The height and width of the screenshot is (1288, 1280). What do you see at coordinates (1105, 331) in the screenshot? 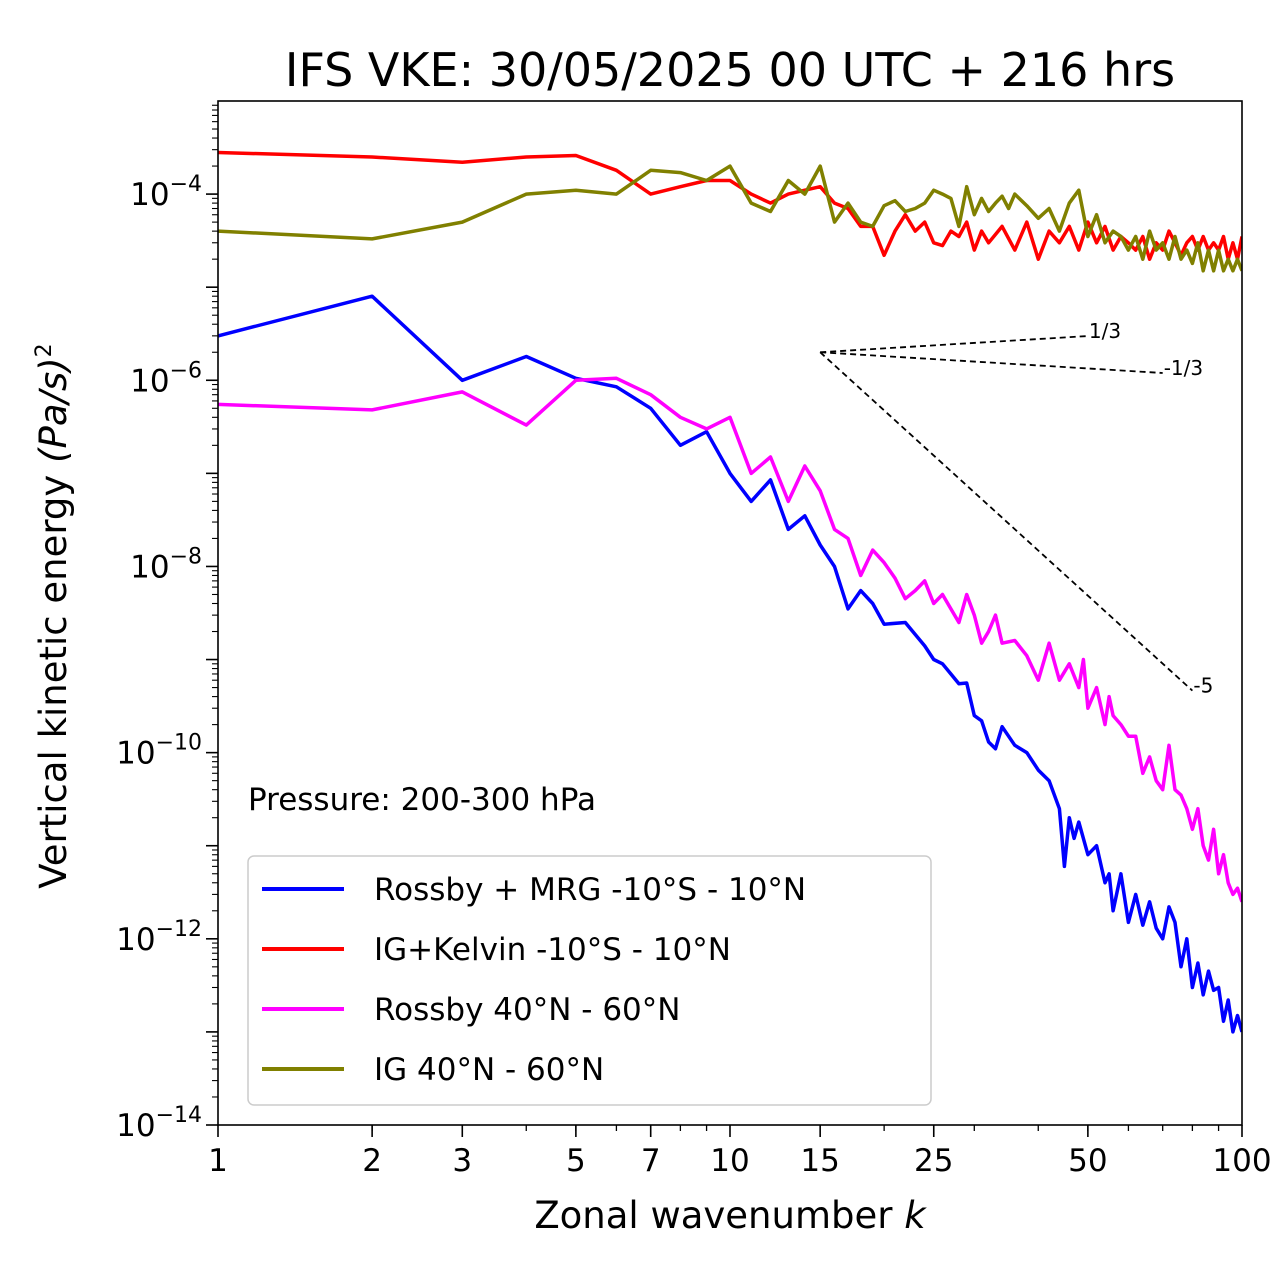
I see `slope-label-1: 1/3` at bounding box center [1105, 331].